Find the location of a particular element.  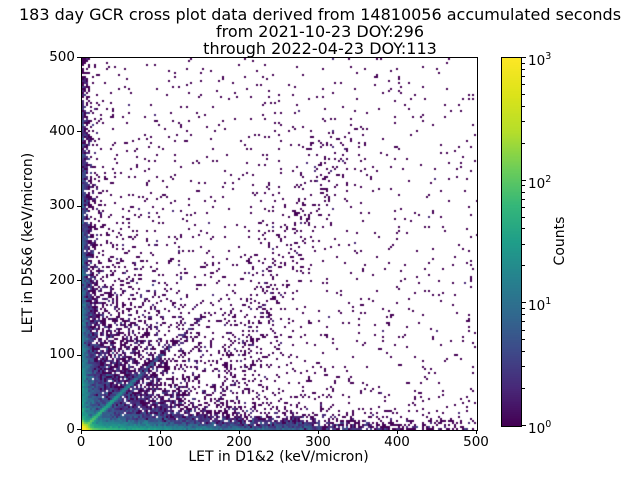

x-tick-label-100: 100 is located at coordinates (160, 442).